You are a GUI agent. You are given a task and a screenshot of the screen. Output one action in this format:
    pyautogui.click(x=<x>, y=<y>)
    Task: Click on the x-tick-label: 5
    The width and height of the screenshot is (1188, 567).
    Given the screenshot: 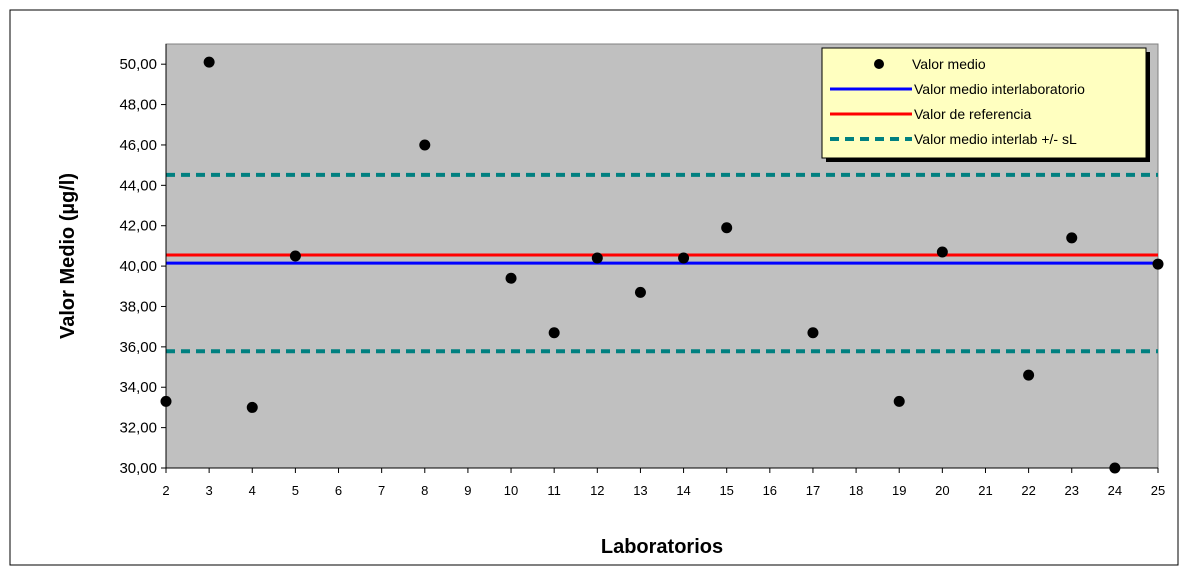 What is the action you would take?
    pyautogui.click(x=295, y=490)
    